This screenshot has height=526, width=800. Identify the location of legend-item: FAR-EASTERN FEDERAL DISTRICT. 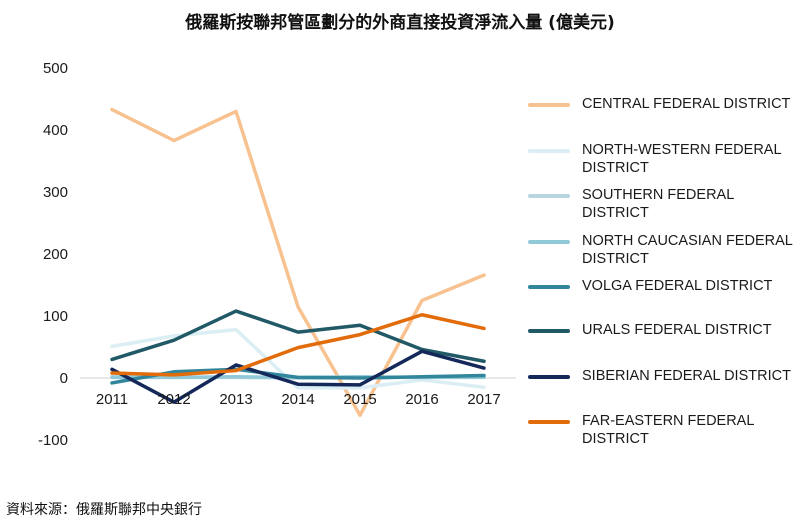
(664, 430).